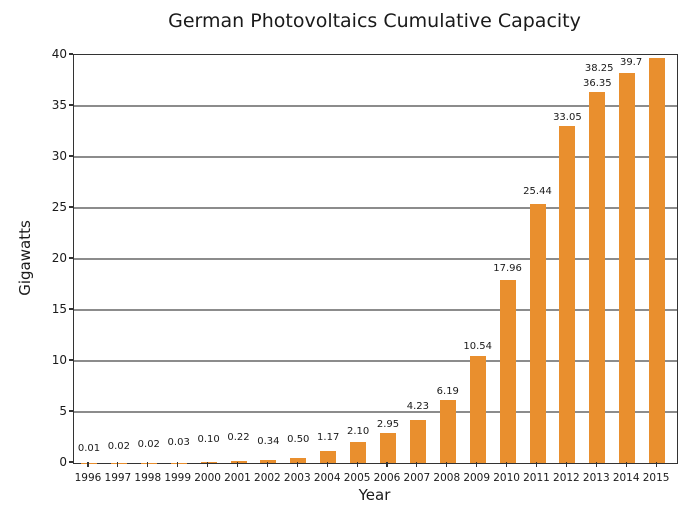 The image size is (683, 512). Describe the element at coordinates (88, 464) in the screenshot. I see `x-tick-mark-1996` at that location.